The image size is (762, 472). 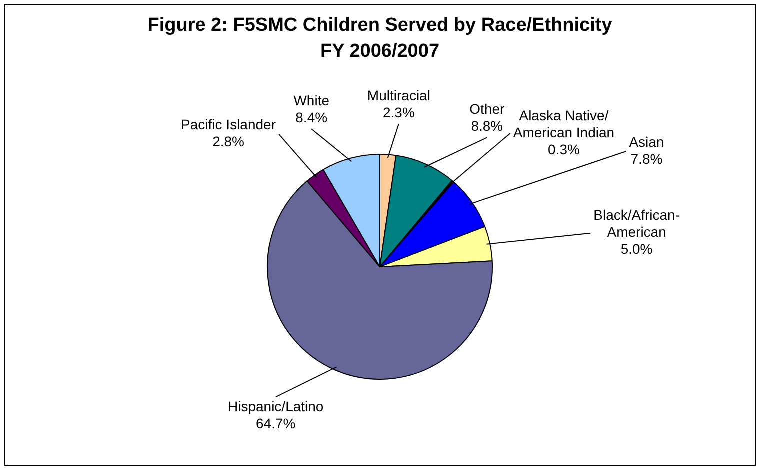 What do you see at coordinates (380, 39) in the screenshot?
I see `chart-title: Figure 2: F5SMC Children Served by Race/Ethnicity FY 2006/2007` at bounding box center [380, 39].